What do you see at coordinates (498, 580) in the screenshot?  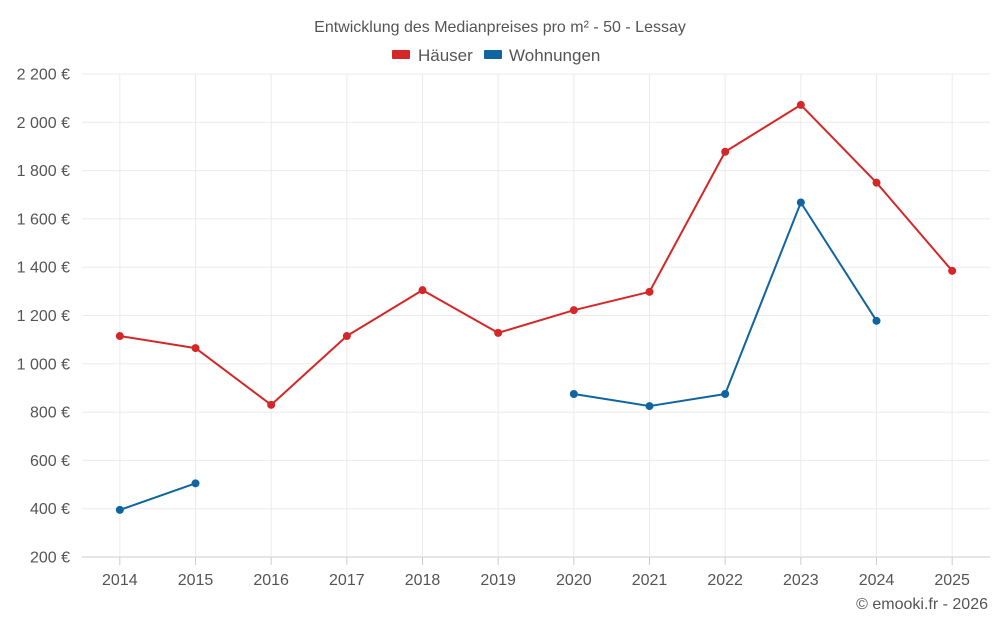 I see `x-tick-label: 2019` at bounding box center [498, 580].